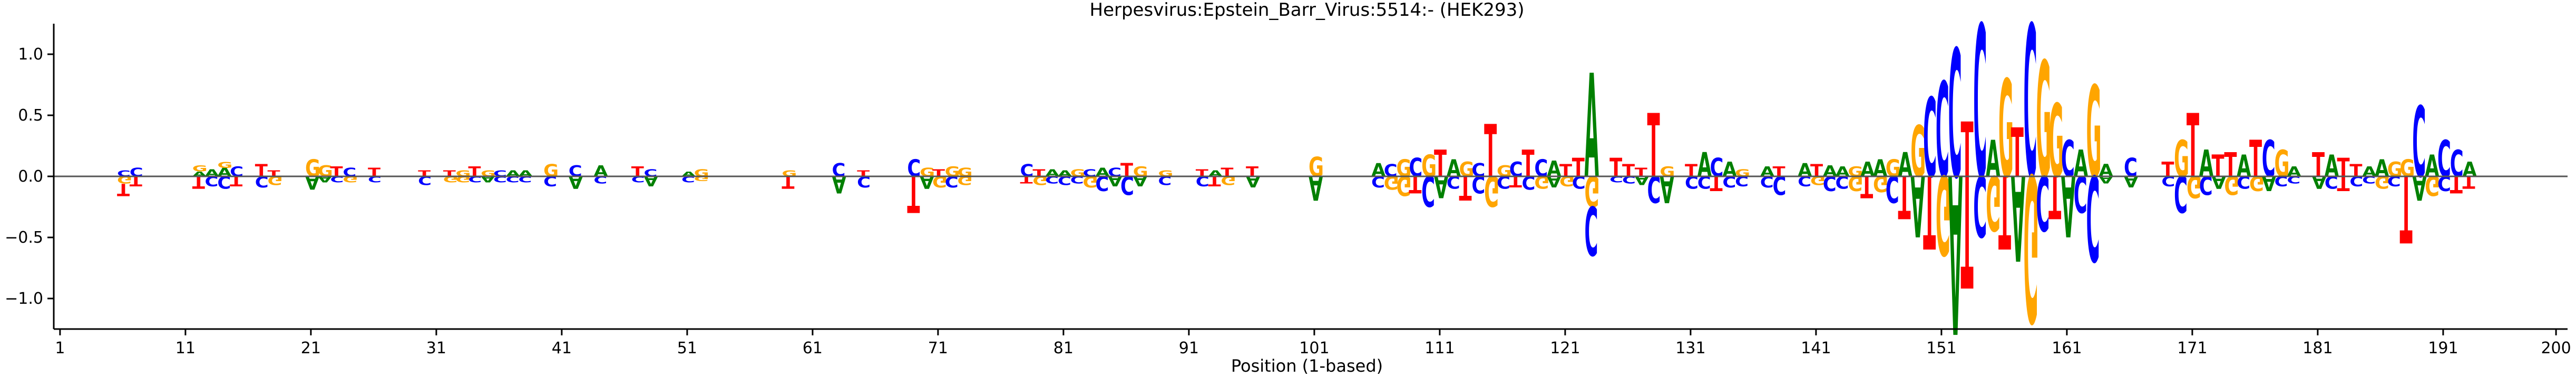  I want to click on x-tick-label: 101, so click(1314, 348).